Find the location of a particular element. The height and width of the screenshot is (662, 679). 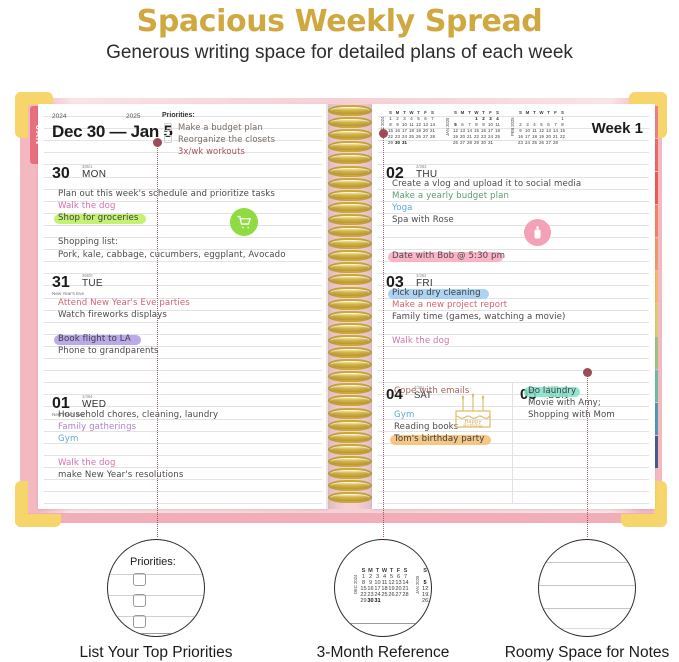

corner-protector-bottom-right-side is located at coordinates (660, 504).